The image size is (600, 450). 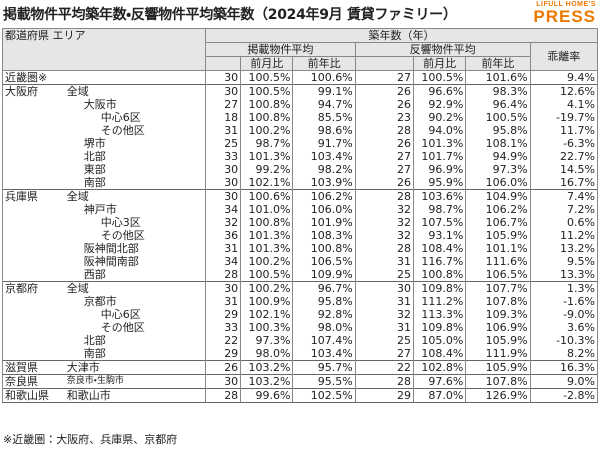 What do you see at coordinates (498, 196) in the screenshot?
I see `value-cell: 104.9%` at bounding box center [498, 196].